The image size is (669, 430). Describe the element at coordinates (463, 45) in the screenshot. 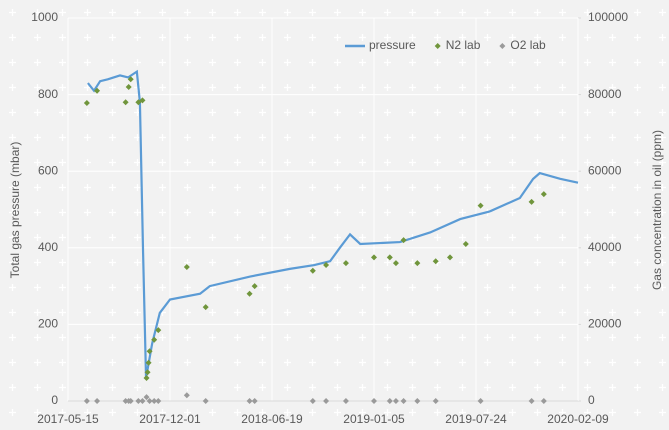

I see `legend-label: N2 lab` at that location.